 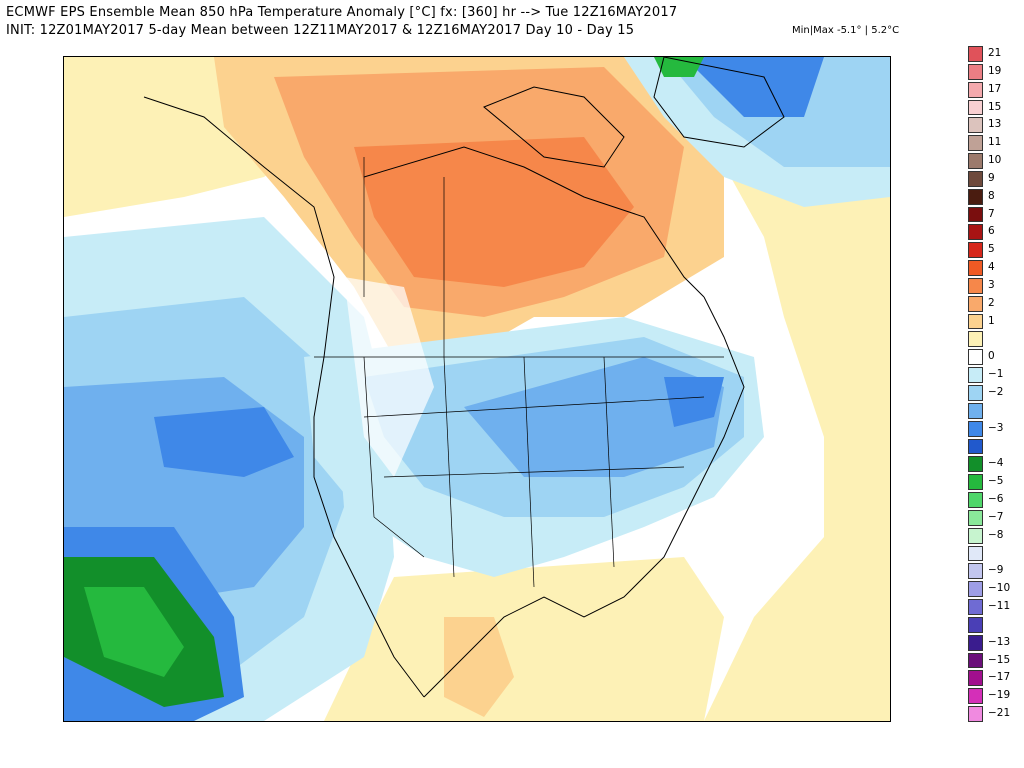 I want to click on legend-label: 4, so click(x=991, y=267).